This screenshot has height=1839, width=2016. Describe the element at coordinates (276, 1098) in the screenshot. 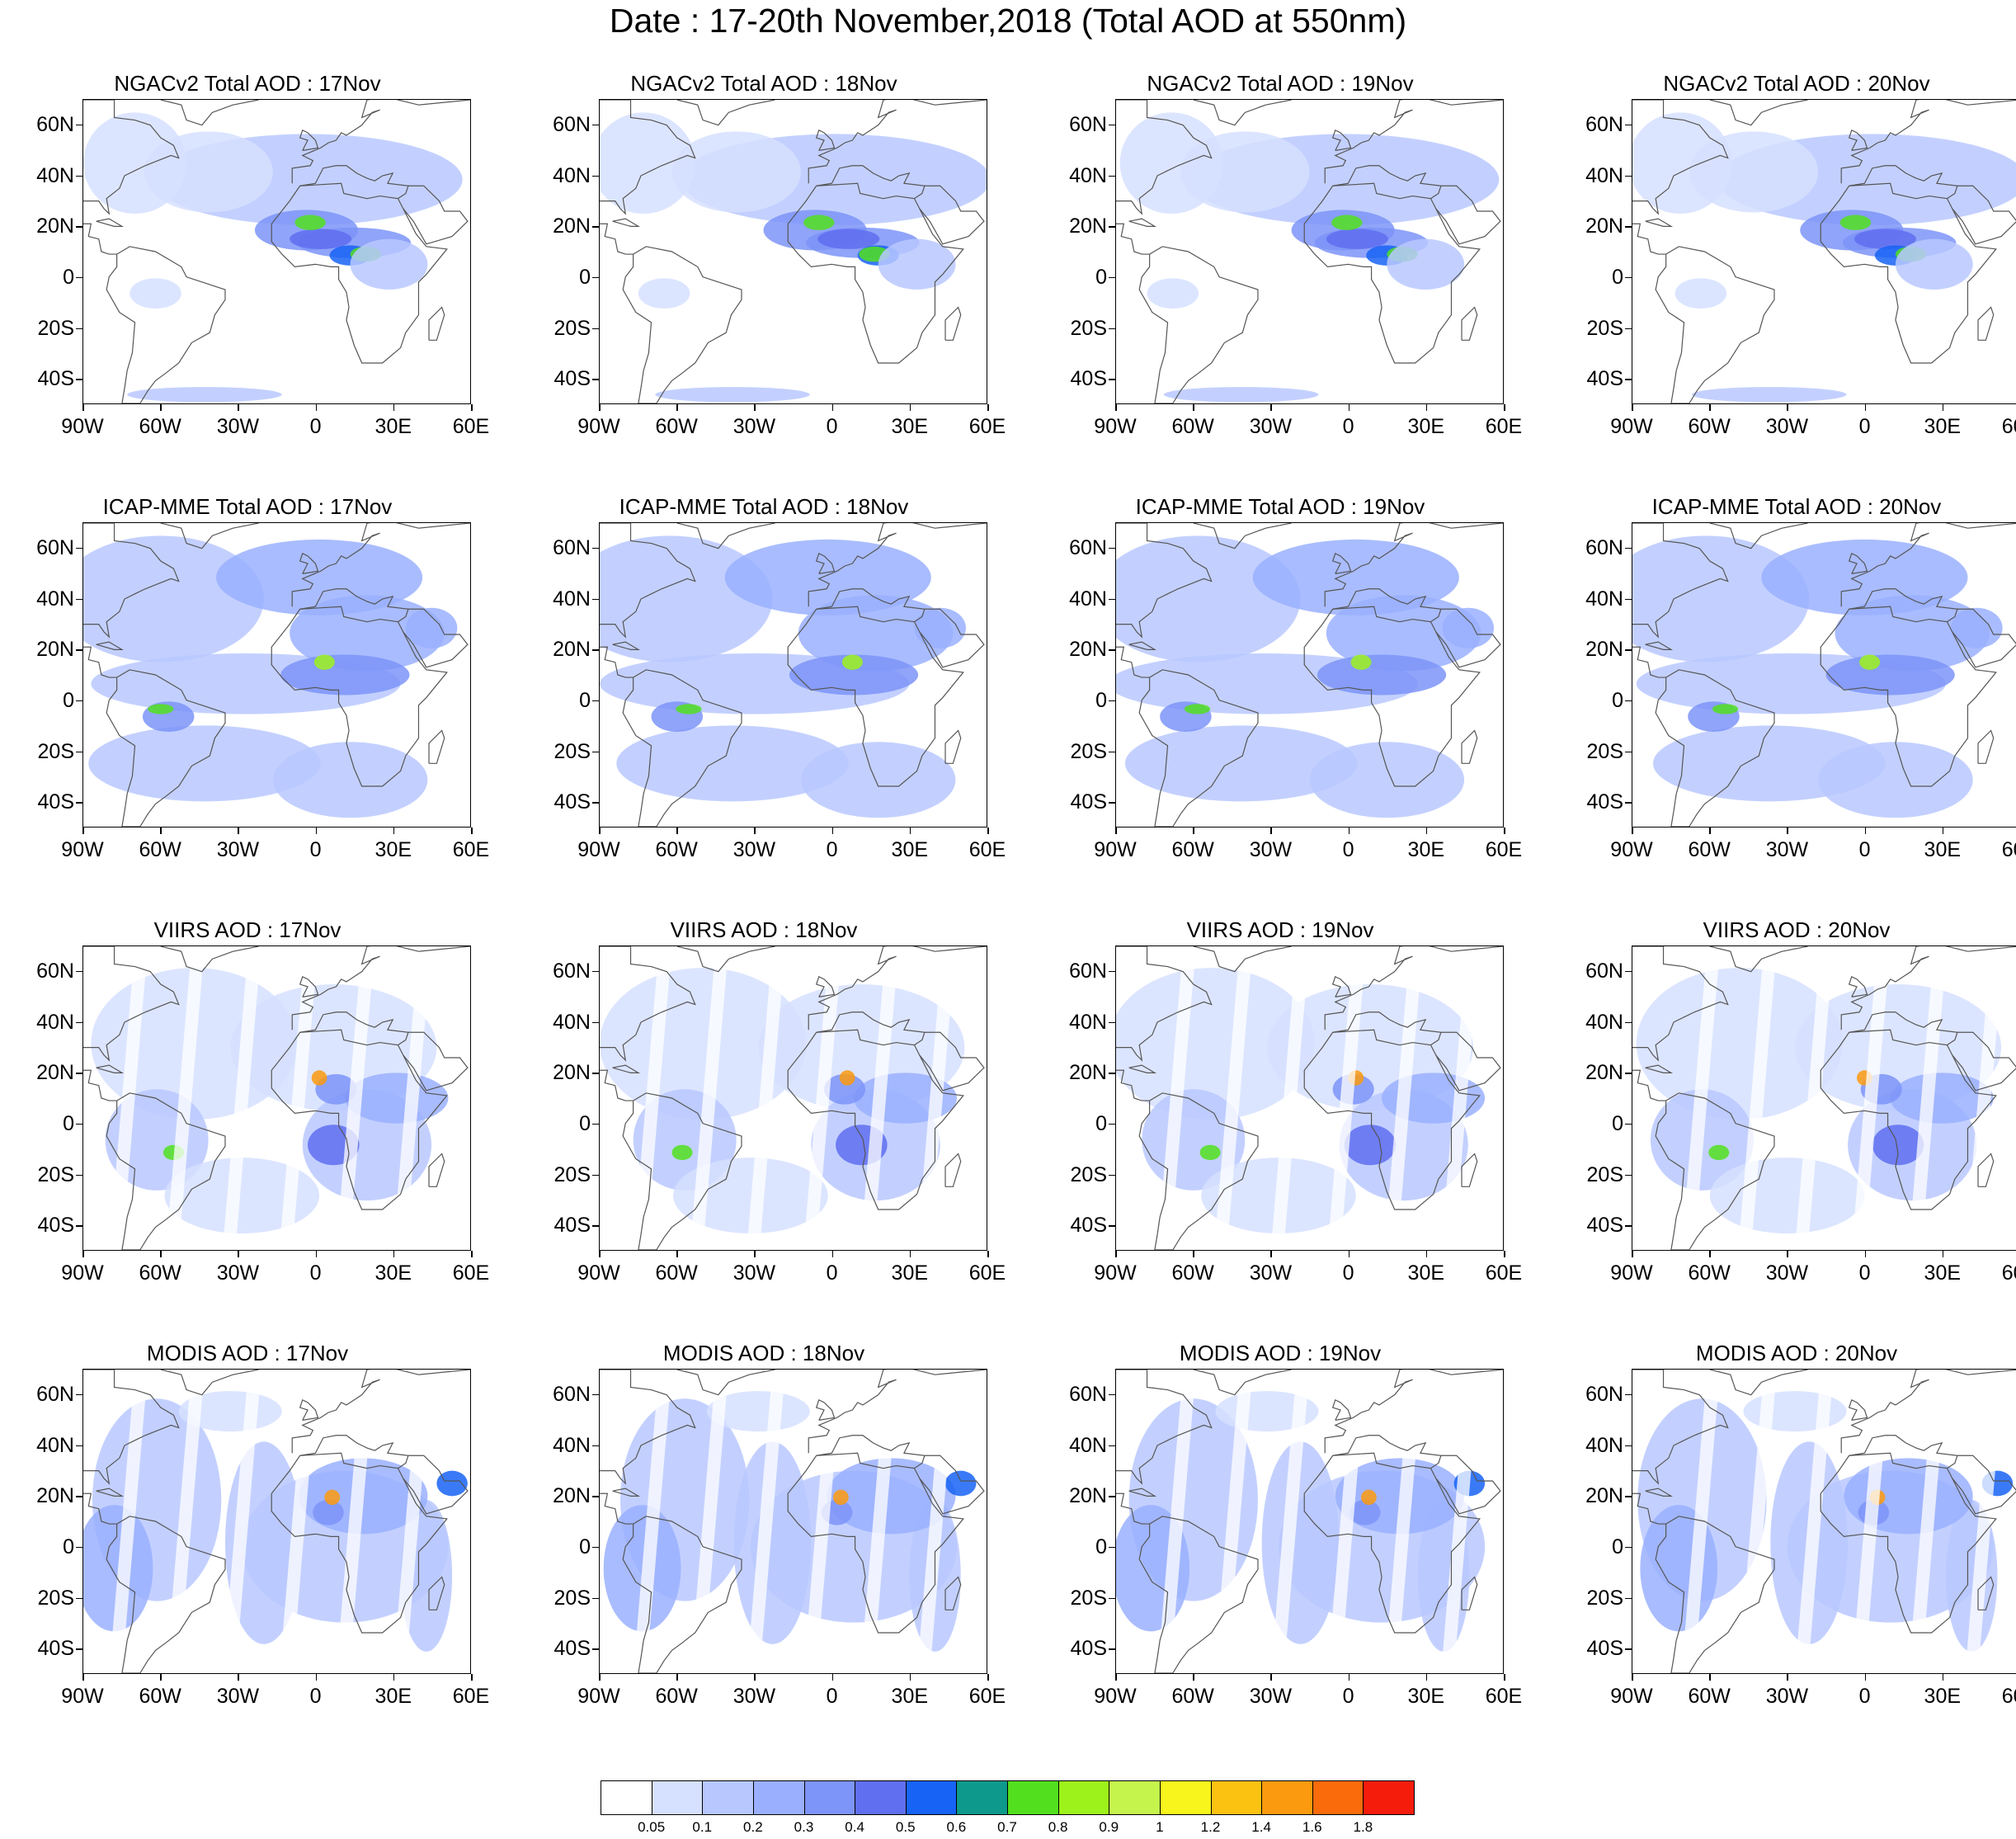

I see `map-plot-area` at that location.